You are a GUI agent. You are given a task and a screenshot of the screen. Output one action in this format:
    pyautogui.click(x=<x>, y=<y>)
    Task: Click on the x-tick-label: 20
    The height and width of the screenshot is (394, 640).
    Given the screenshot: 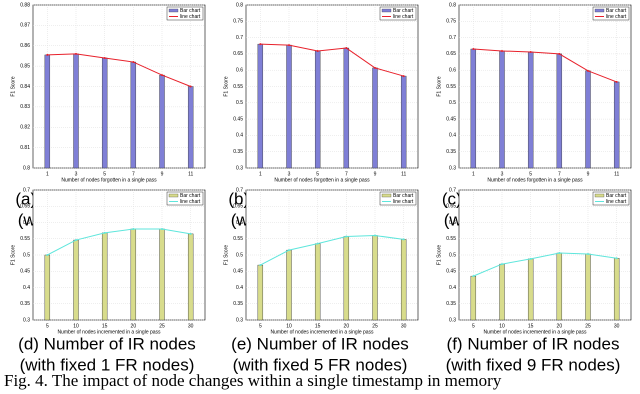 What is the action you would take?
    pyautogui.click(x=134, y=326)
    